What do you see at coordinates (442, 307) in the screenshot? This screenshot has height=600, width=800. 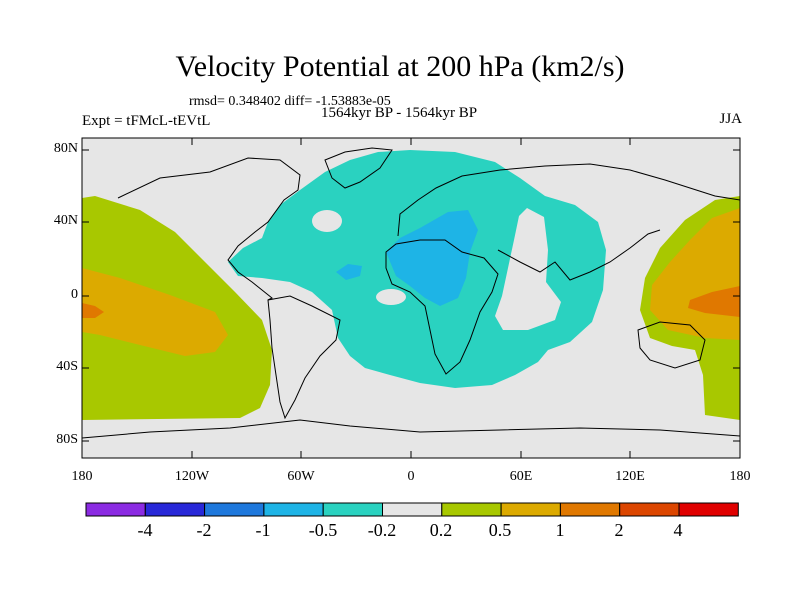 I see `coast-africa` at bounding box center [442, 307].